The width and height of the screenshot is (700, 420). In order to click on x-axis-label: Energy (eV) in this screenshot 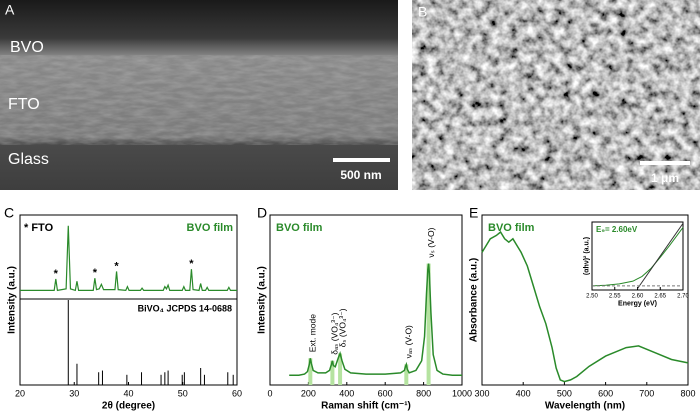, I will do `click(637, 304)`.